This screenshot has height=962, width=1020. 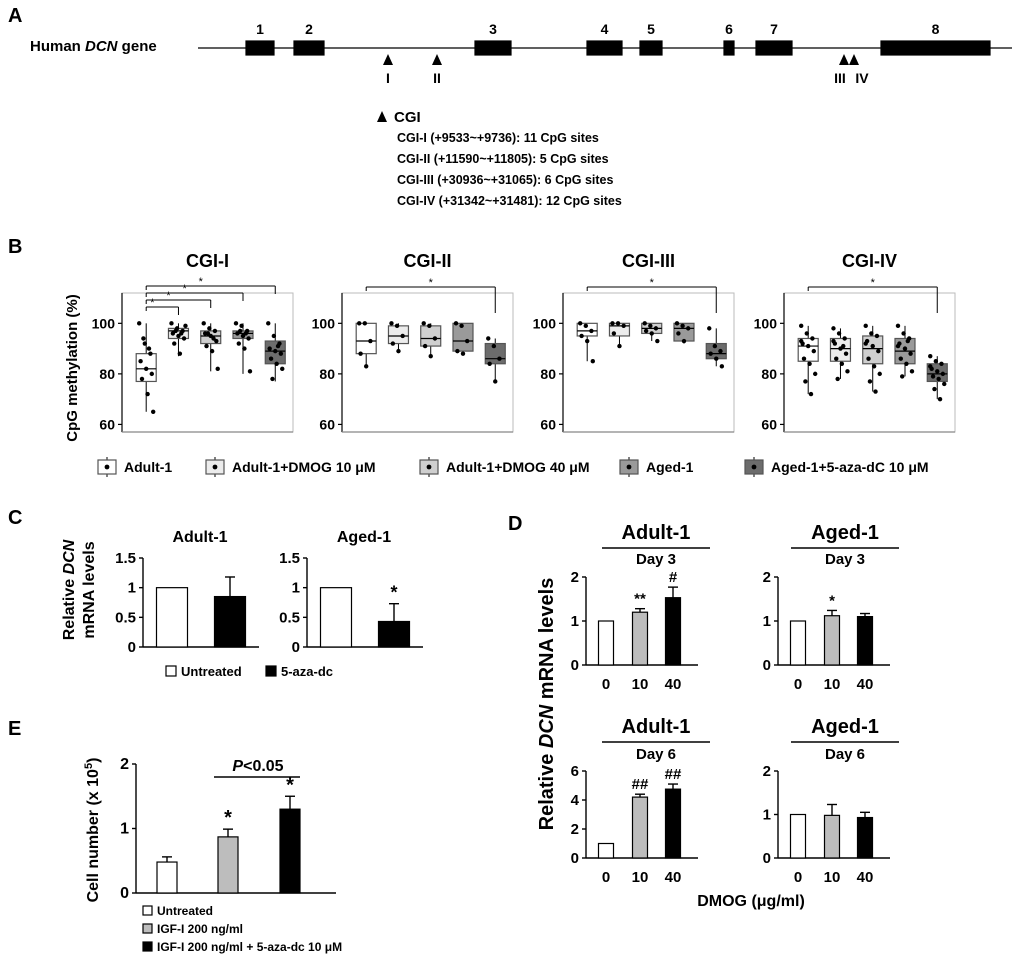 I want to click on y-tick-label: 0.5, so click(x=289, y=617).